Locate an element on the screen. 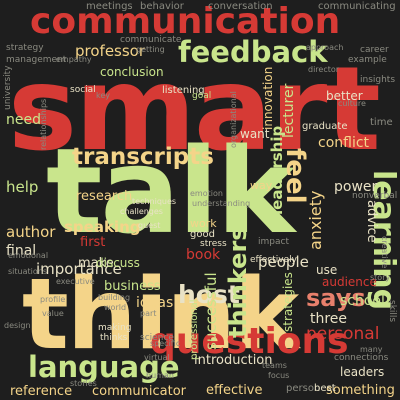 The image size is (400, 400). word-conflict: conflict is located at coordinates (344, 143).